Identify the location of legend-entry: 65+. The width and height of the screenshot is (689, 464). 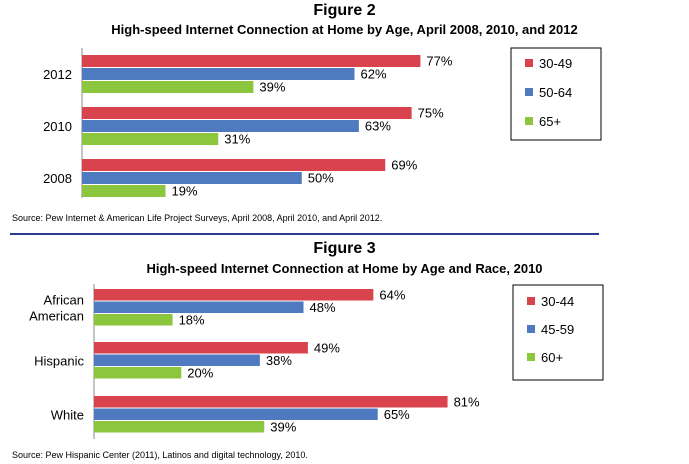
(550, 121).